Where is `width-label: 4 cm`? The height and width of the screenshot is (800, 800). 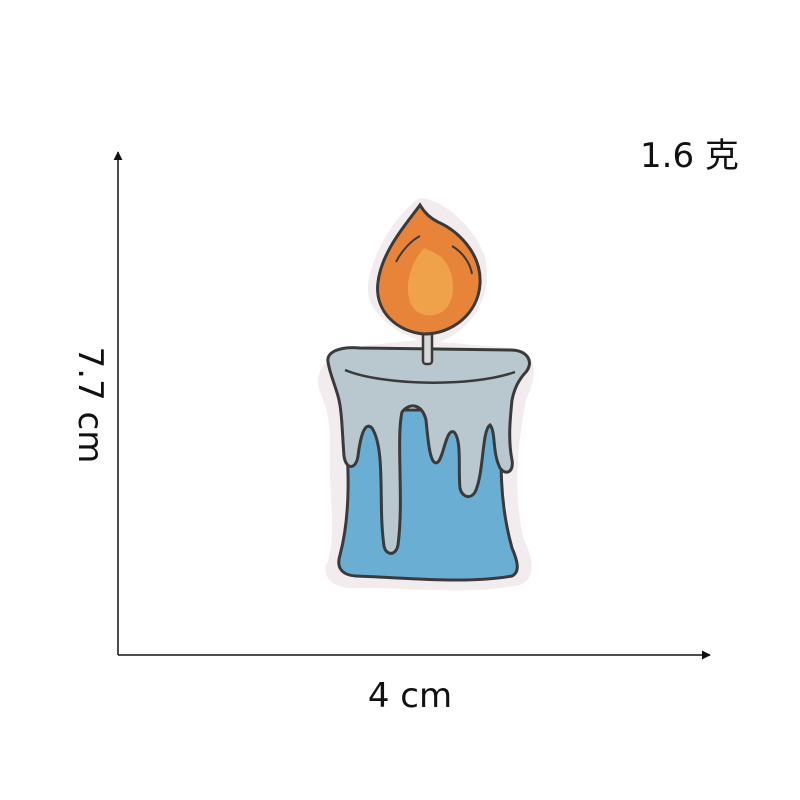 width-label: 4 cm is located at coordinates (410, 696).